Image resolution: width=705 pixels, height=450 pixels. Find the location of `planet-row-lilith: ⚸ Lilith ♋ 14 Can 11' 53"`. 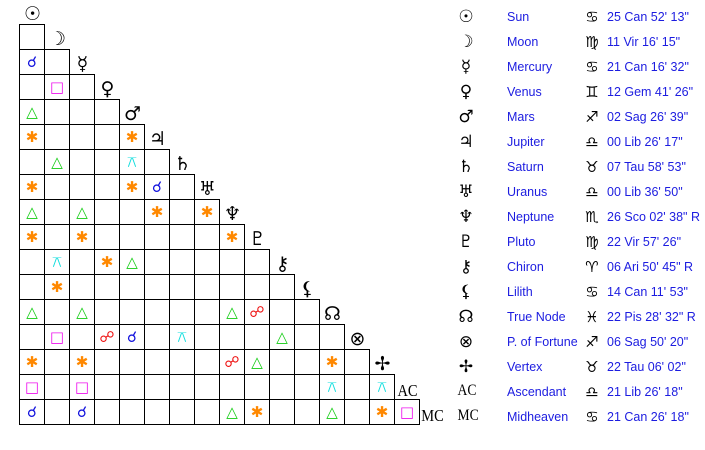

planet-row-lilith: ⚸ Lilith ♋ 14 Can 11' 53" is located at coordinates (577, 291).